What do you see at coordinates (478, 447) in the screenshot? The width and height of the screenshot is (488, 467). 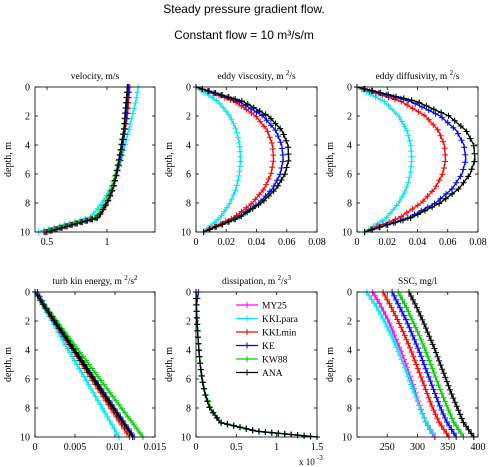 I see `x-tick-label: 400` at bounding box center [478, 447].